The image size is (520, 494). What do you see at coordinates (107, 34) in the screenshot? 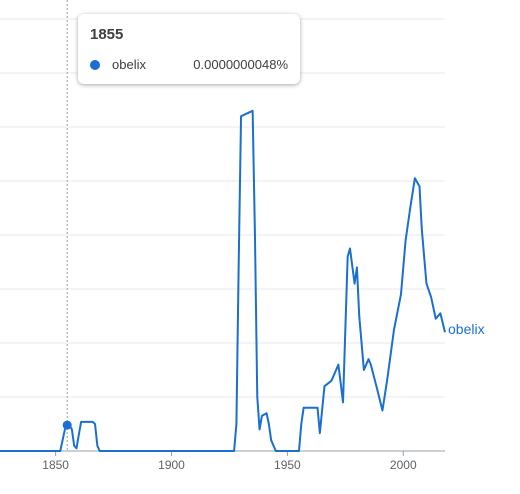
I see `tooltip-title: 1855` at bounding box center [107, 34].